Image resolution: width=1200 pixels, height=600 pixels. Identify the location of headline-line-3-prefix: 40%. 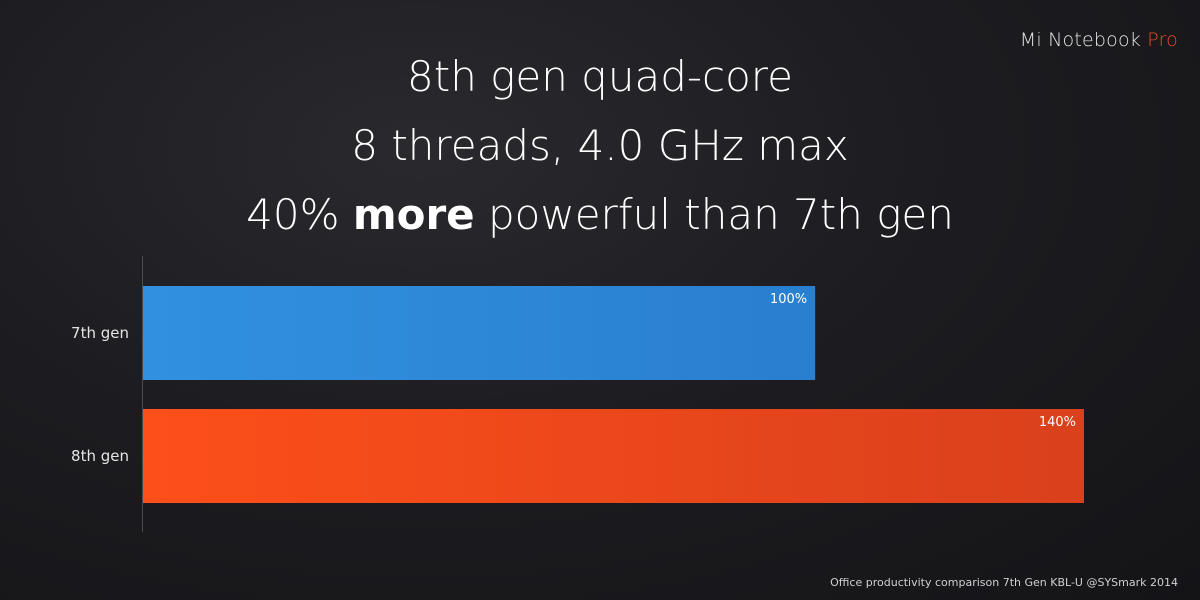
(299, 214).